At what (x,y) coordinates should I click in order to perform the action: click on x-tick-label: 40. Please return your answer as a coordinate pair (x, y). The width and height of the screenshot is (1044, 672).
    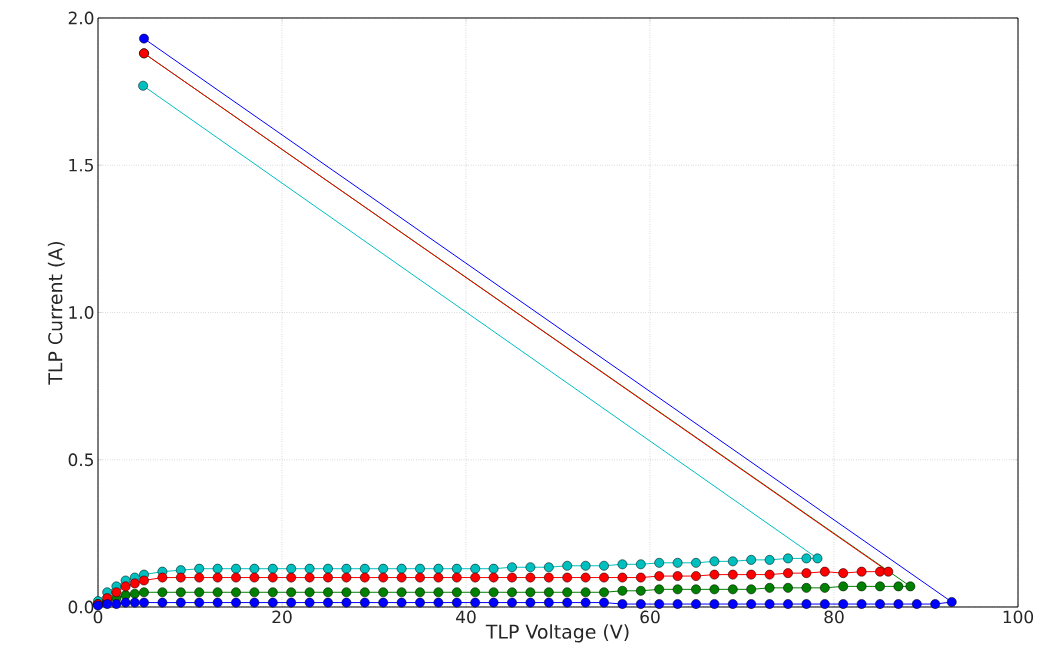
    Looking at the image, I should click on (466, 617).